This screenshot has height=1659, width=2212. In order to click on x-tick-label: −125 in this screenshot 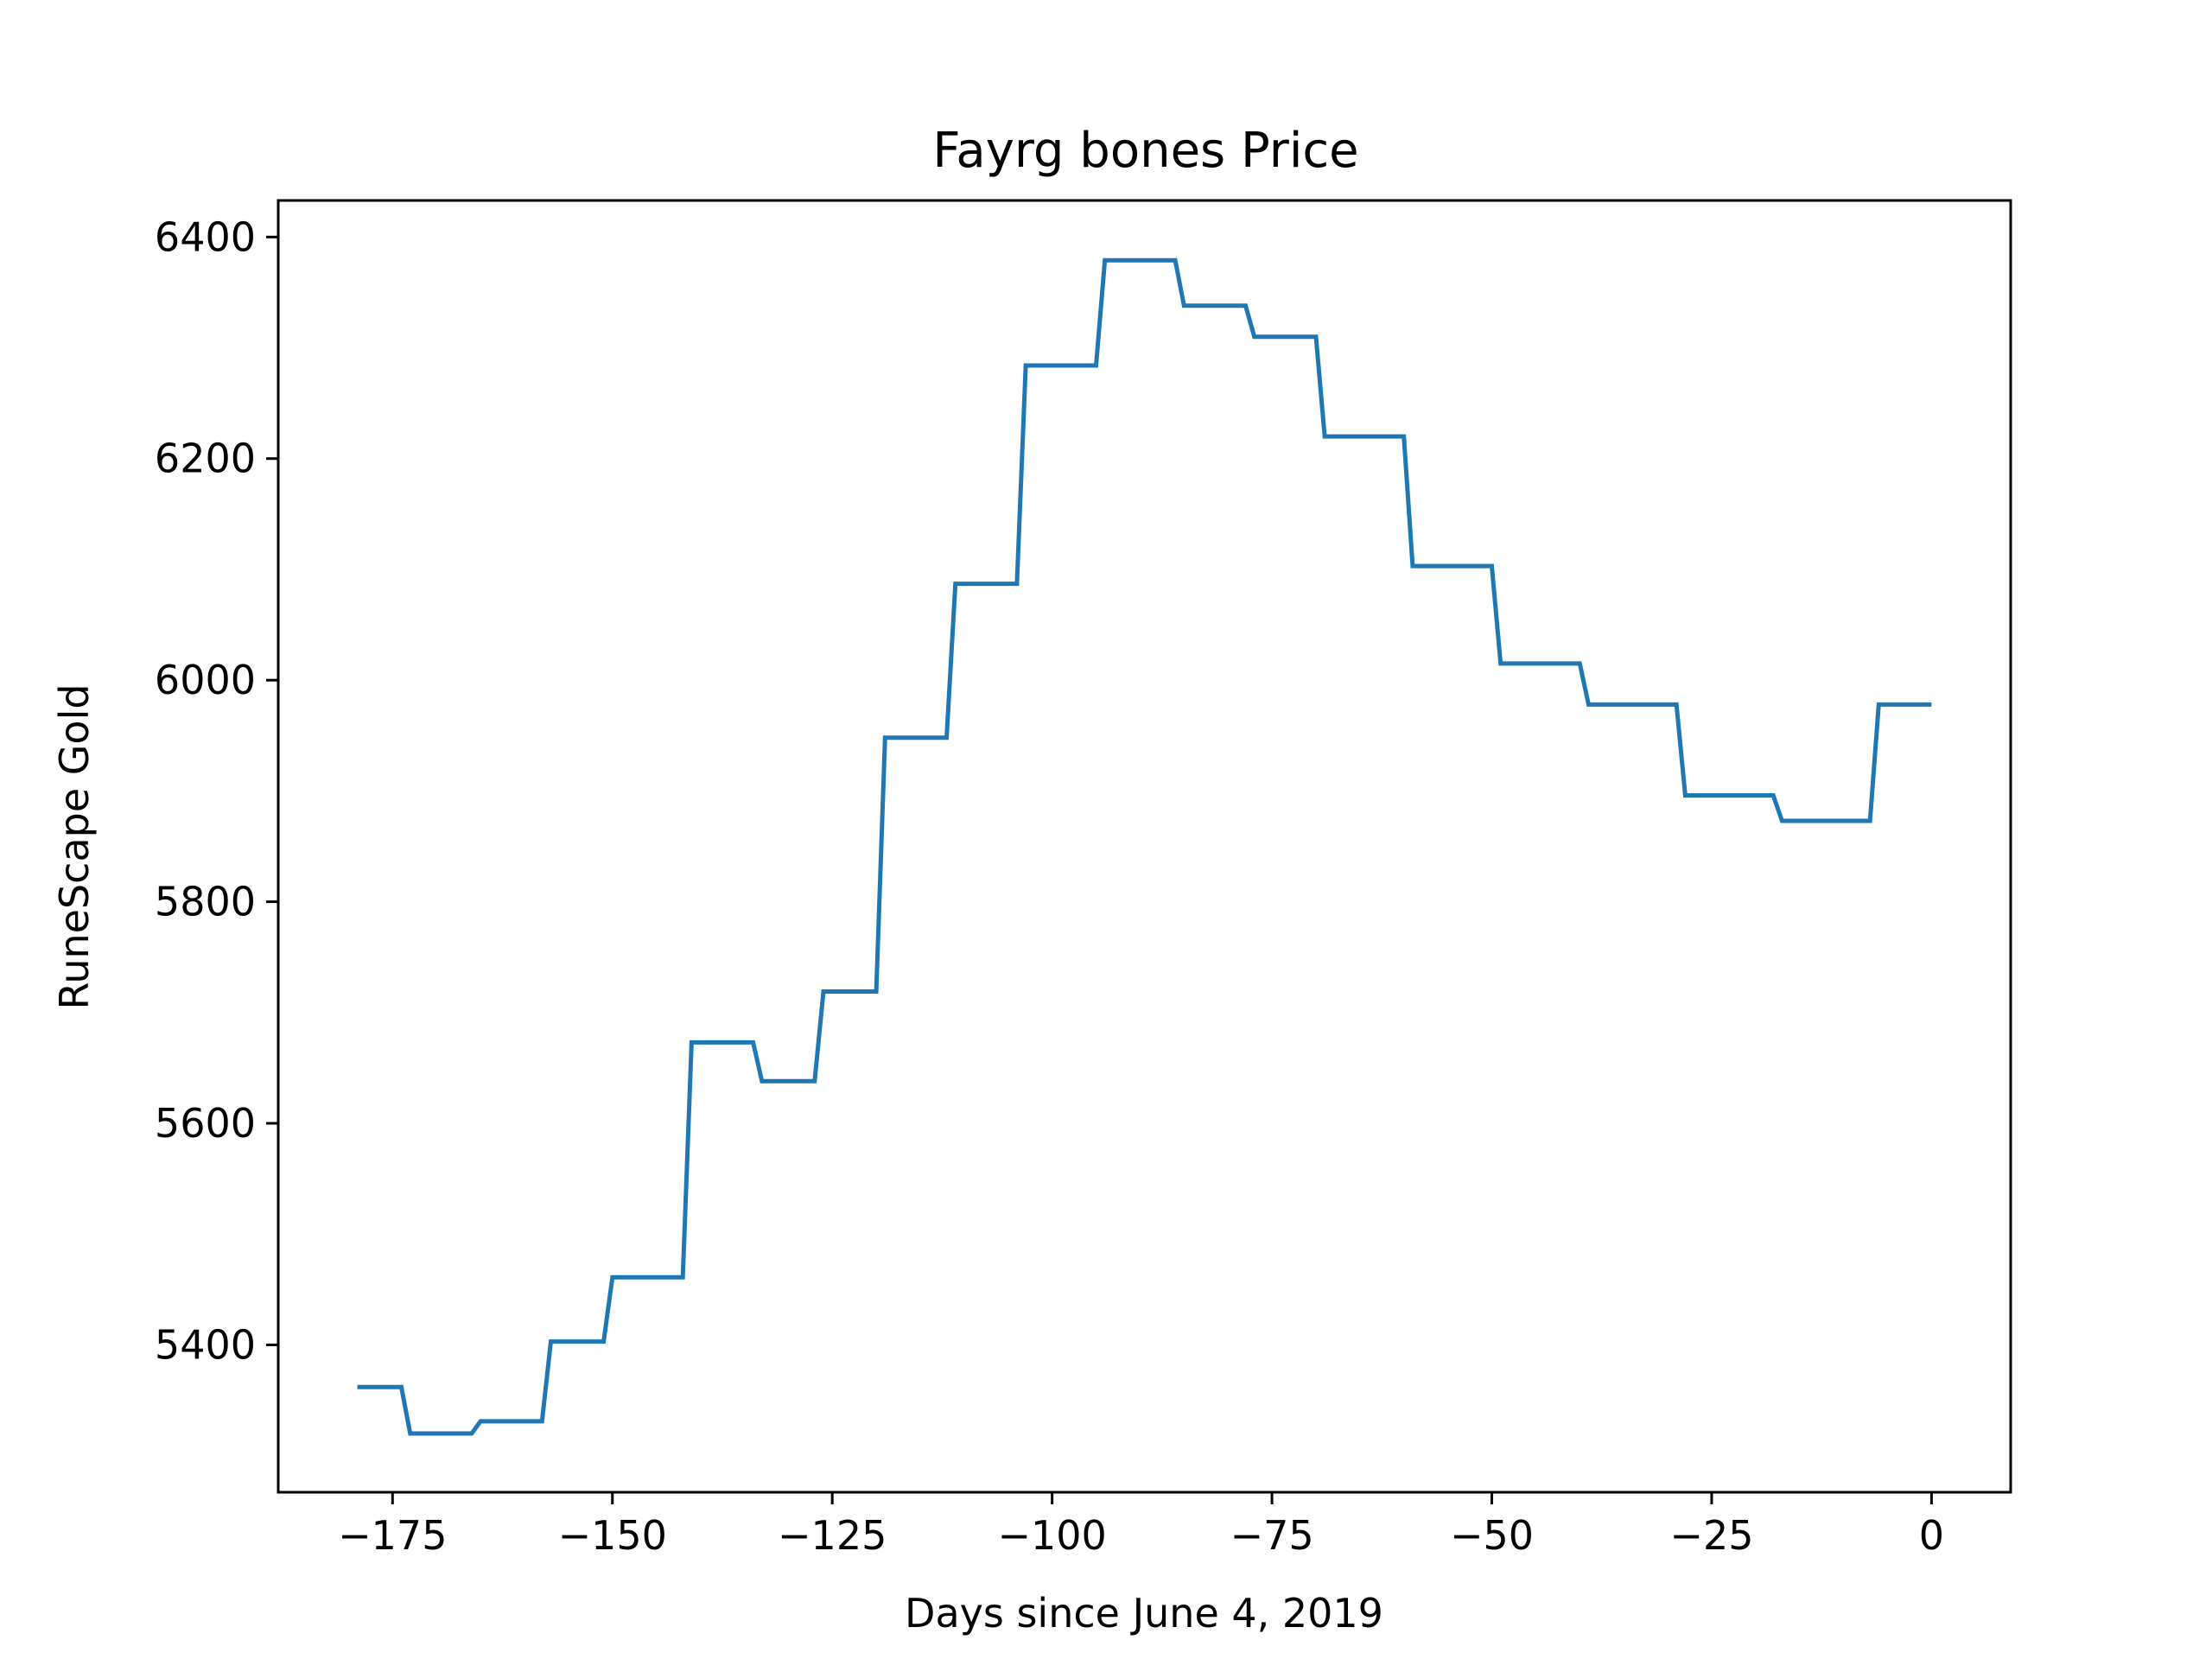, I will do `click(832, 1535)`.